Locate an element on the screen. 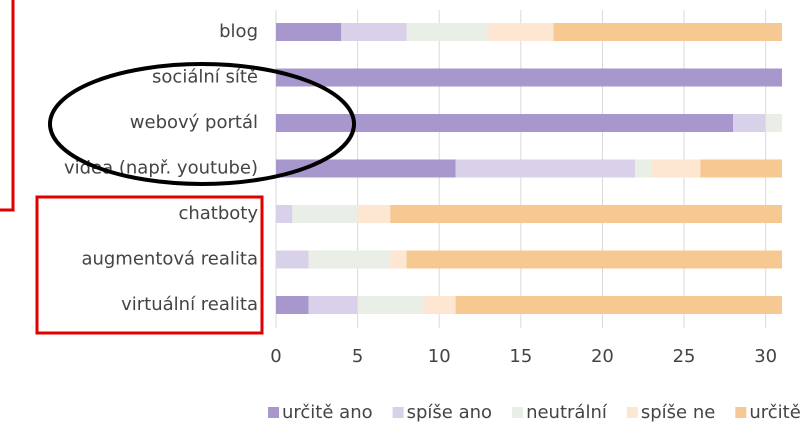  legend-label: spíše ne is located at coordinates (678, 412).